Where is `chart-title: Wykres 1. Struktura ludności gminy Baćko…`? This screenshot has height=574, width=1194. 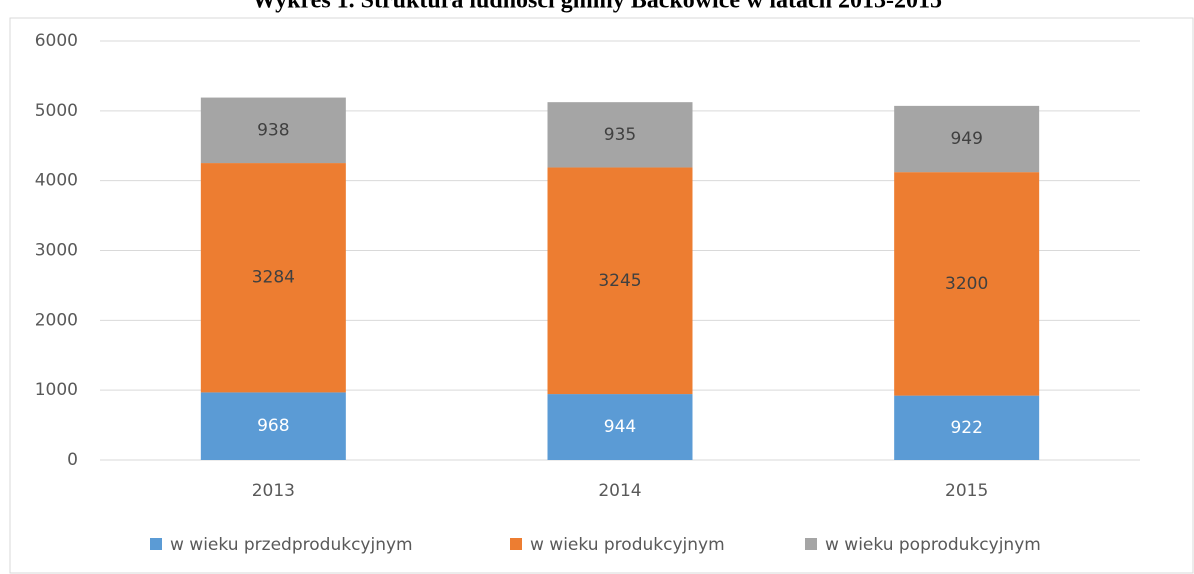
chart-title: Wykres 1. Struktura ludności gminy Baćko… is located at coordinates (597, 7).